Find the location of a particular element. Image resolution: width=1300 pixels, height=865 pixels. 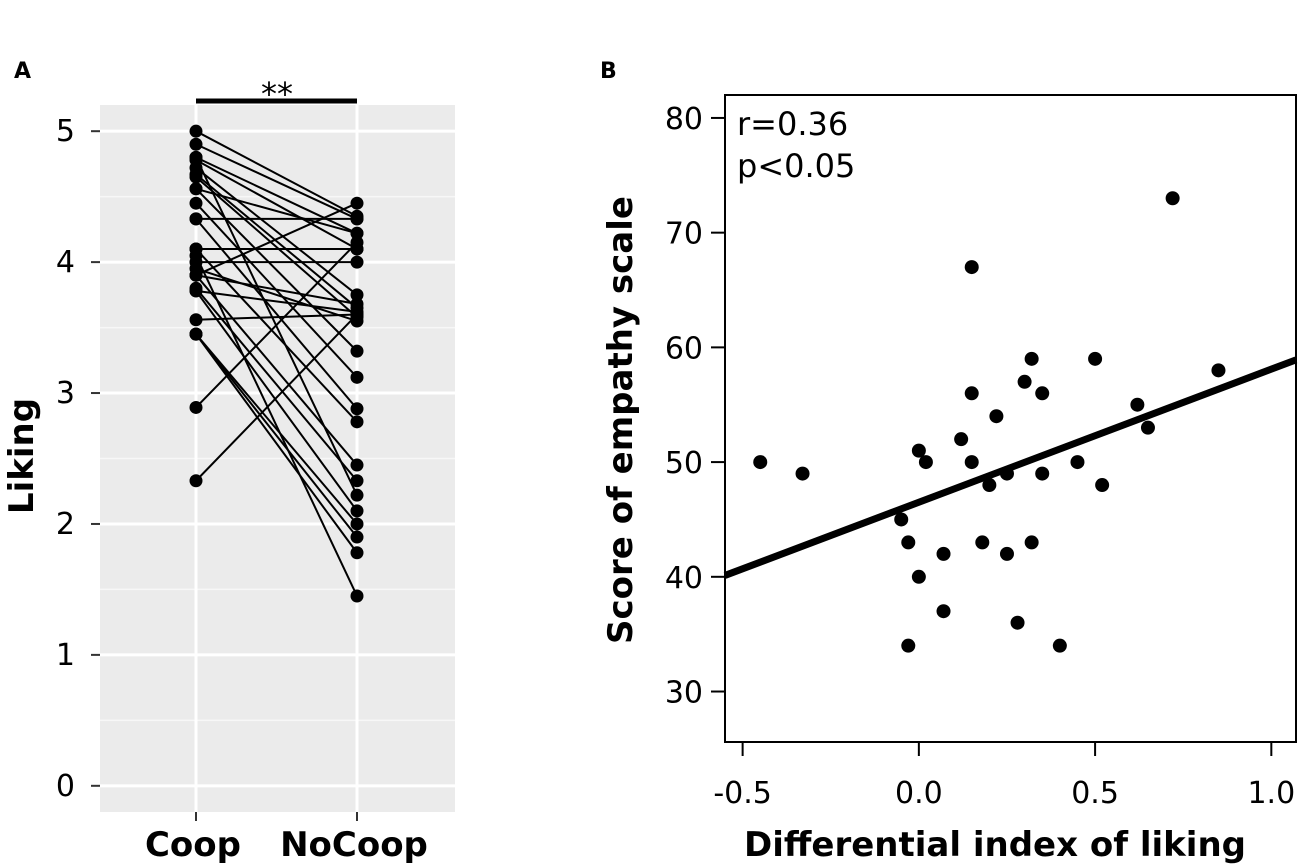

panel-b-label: B is located at coordinates (608, 71).